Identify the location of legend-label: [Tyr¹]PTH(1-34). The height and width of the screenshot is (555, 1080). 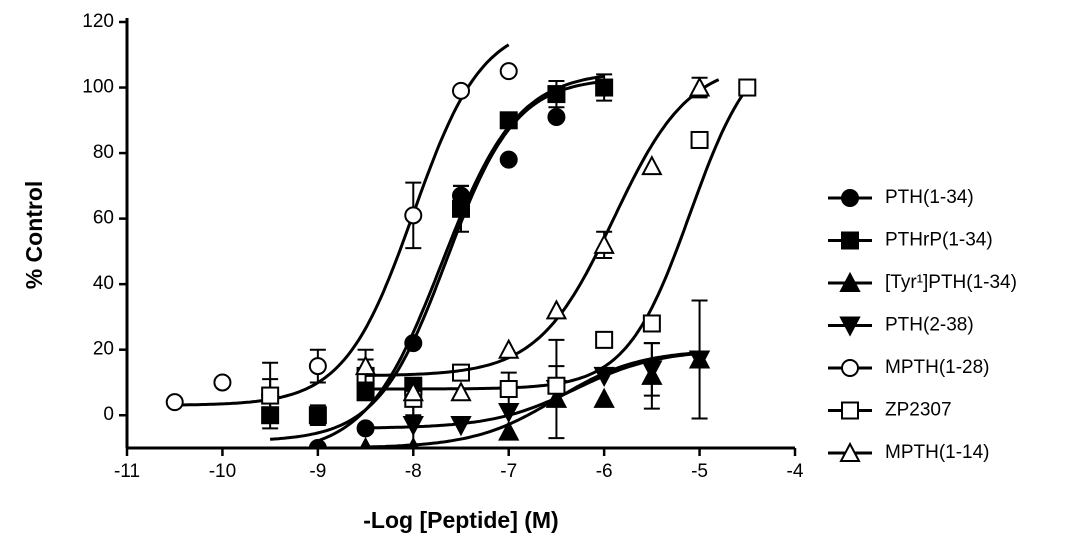
(951, 282).